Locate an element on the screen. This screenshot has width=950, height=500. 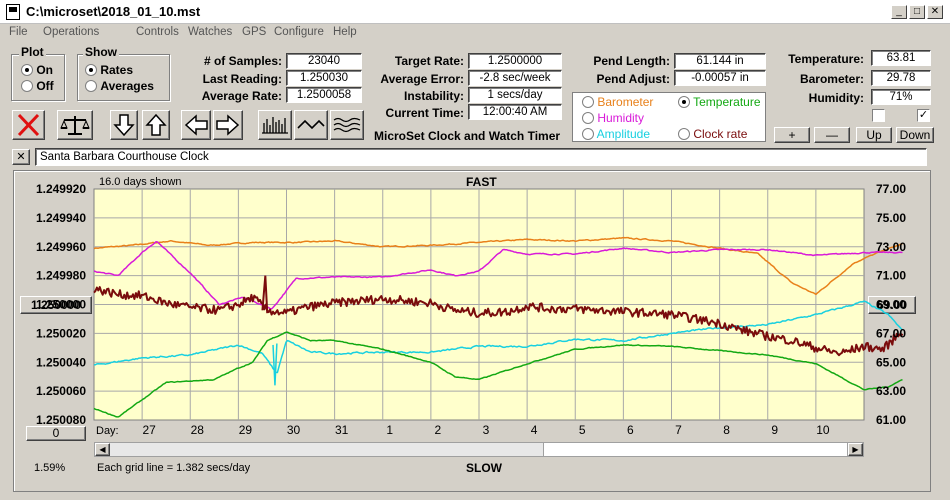
down-button is located at coordinates (124, 125).